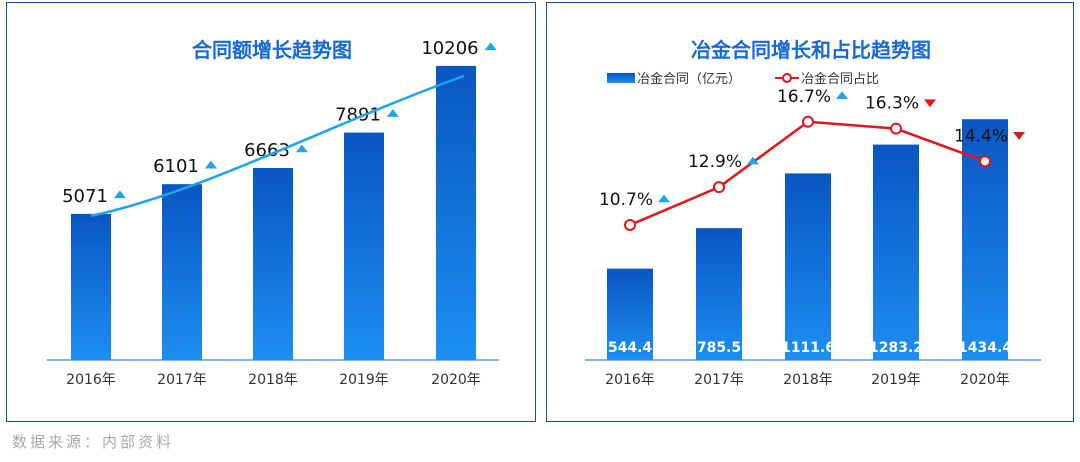  I want to click on chart-title: 冶金合同增长和占比趋势图, so click(811, 50).